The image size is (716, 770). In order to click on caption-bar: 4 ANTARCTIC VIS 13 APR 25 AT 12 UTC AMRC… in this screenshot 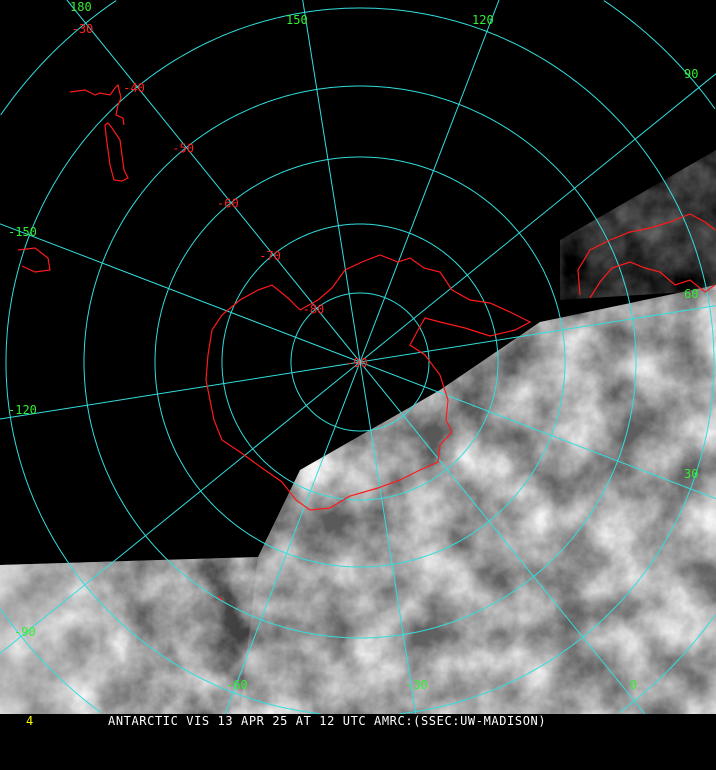, I will do `click(358, 721)`.